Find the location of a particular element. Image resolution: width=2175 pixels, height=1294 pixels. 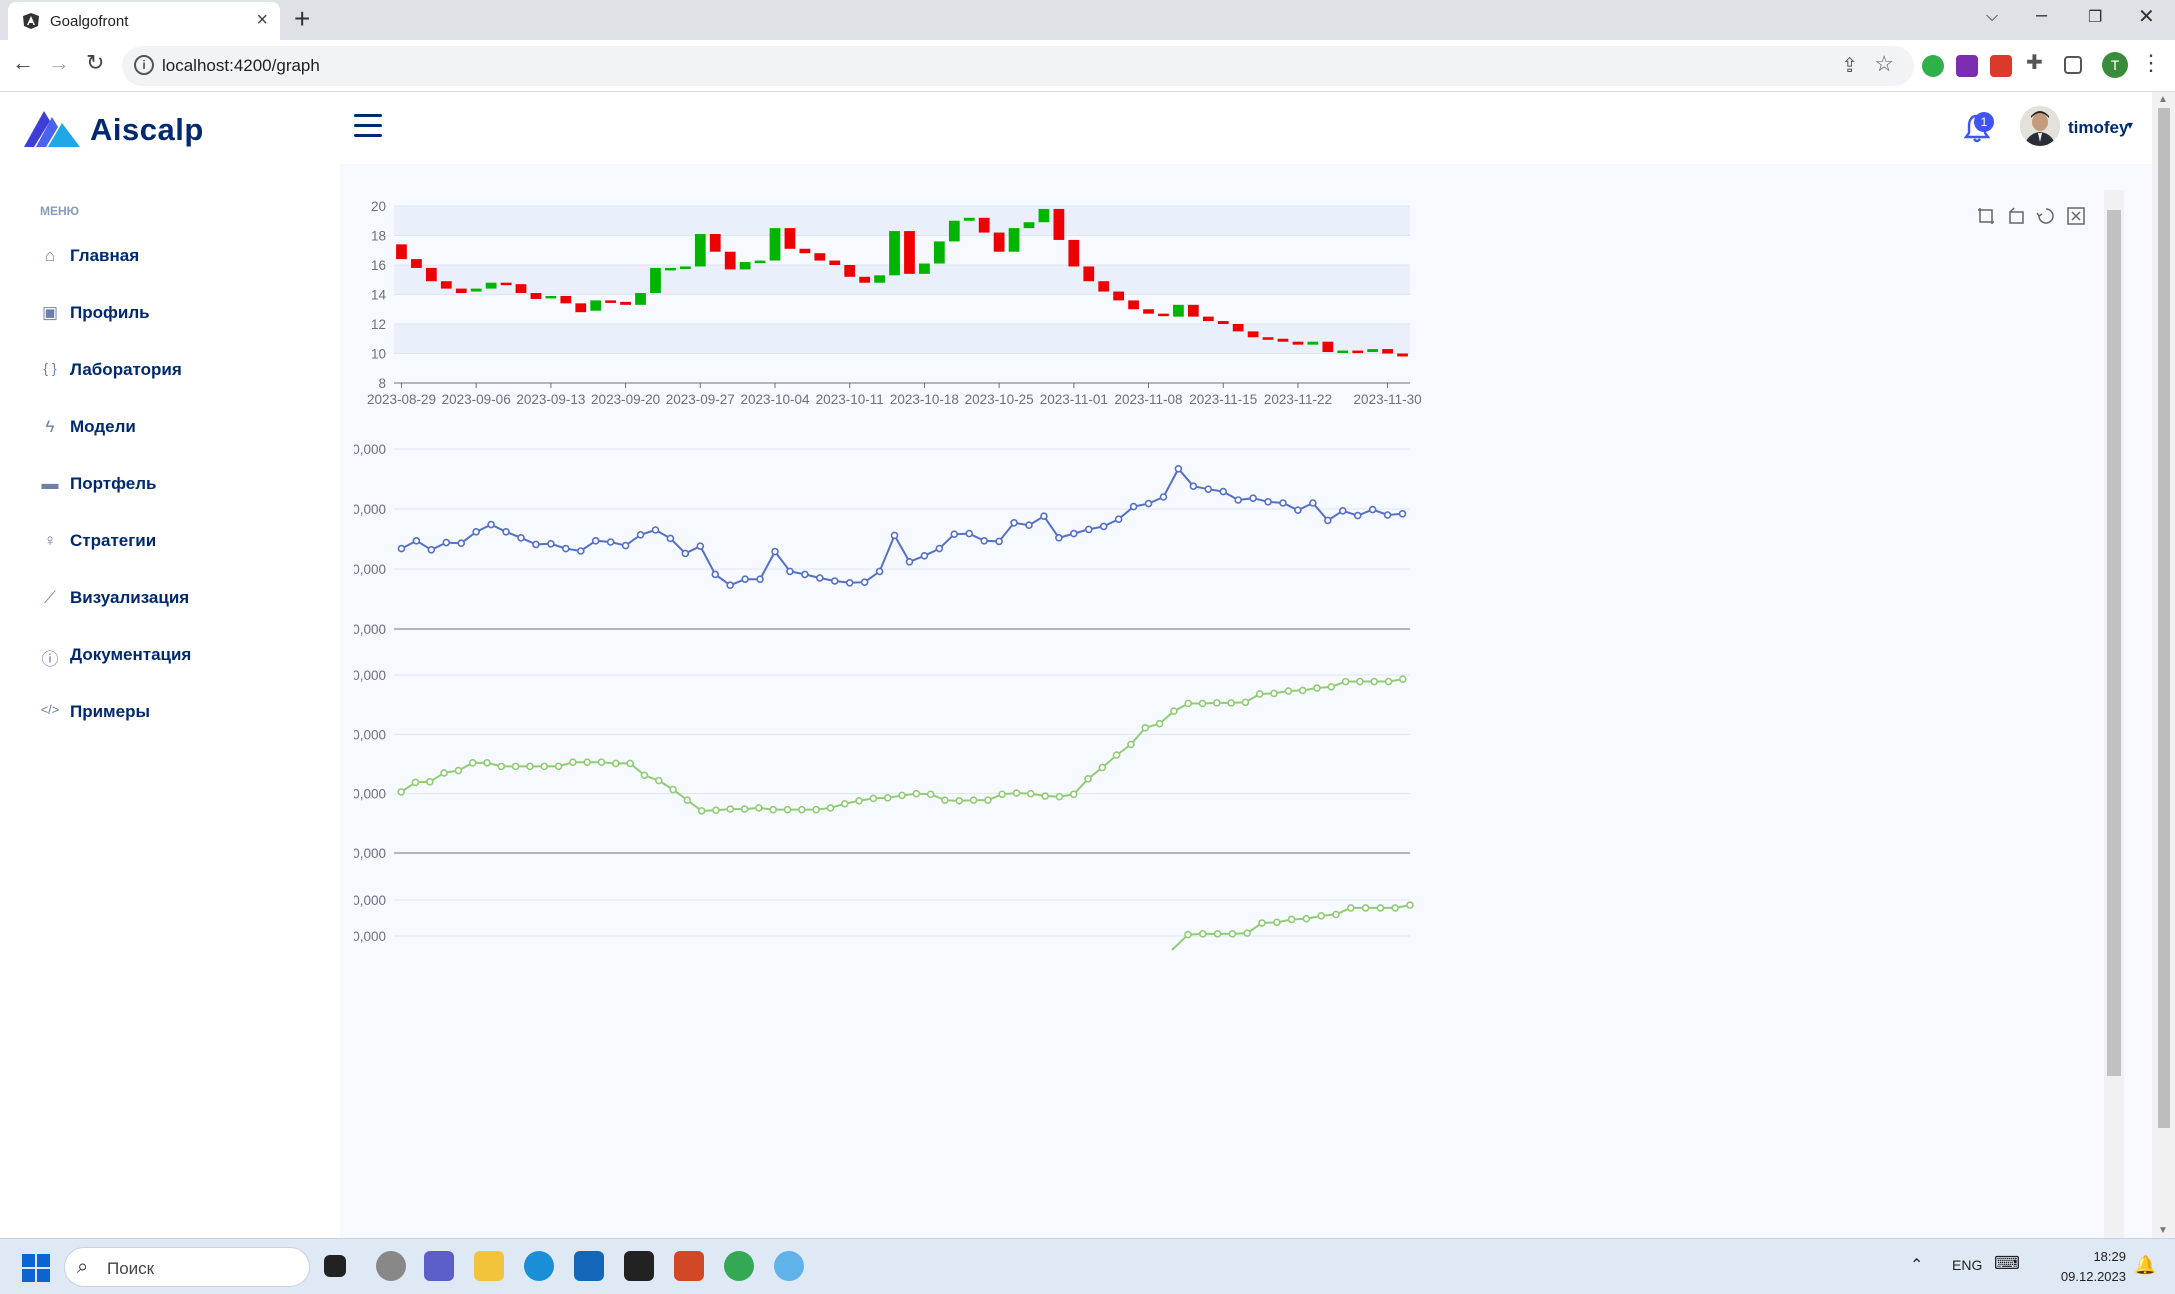

chart-scrollbar is located at coordinates (2114, 714).